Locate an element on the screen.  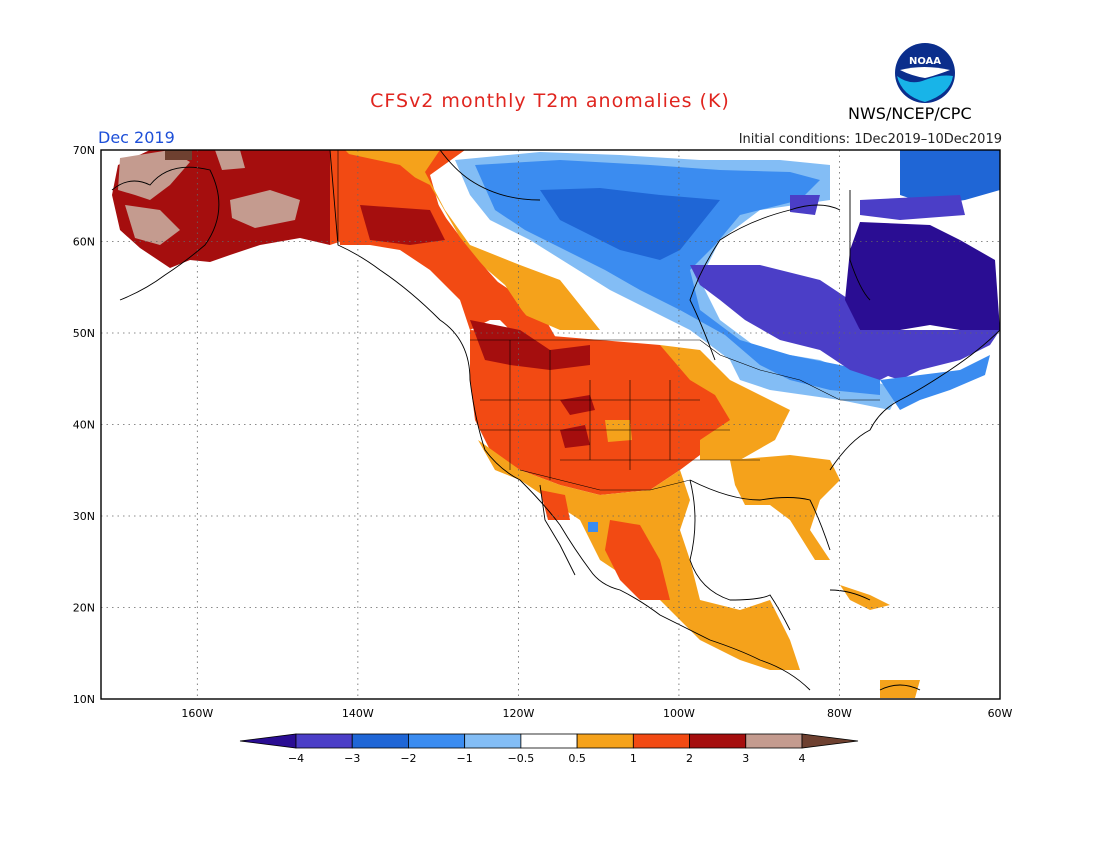
colorbar-arrow-high is located at coordinates (830, 741).